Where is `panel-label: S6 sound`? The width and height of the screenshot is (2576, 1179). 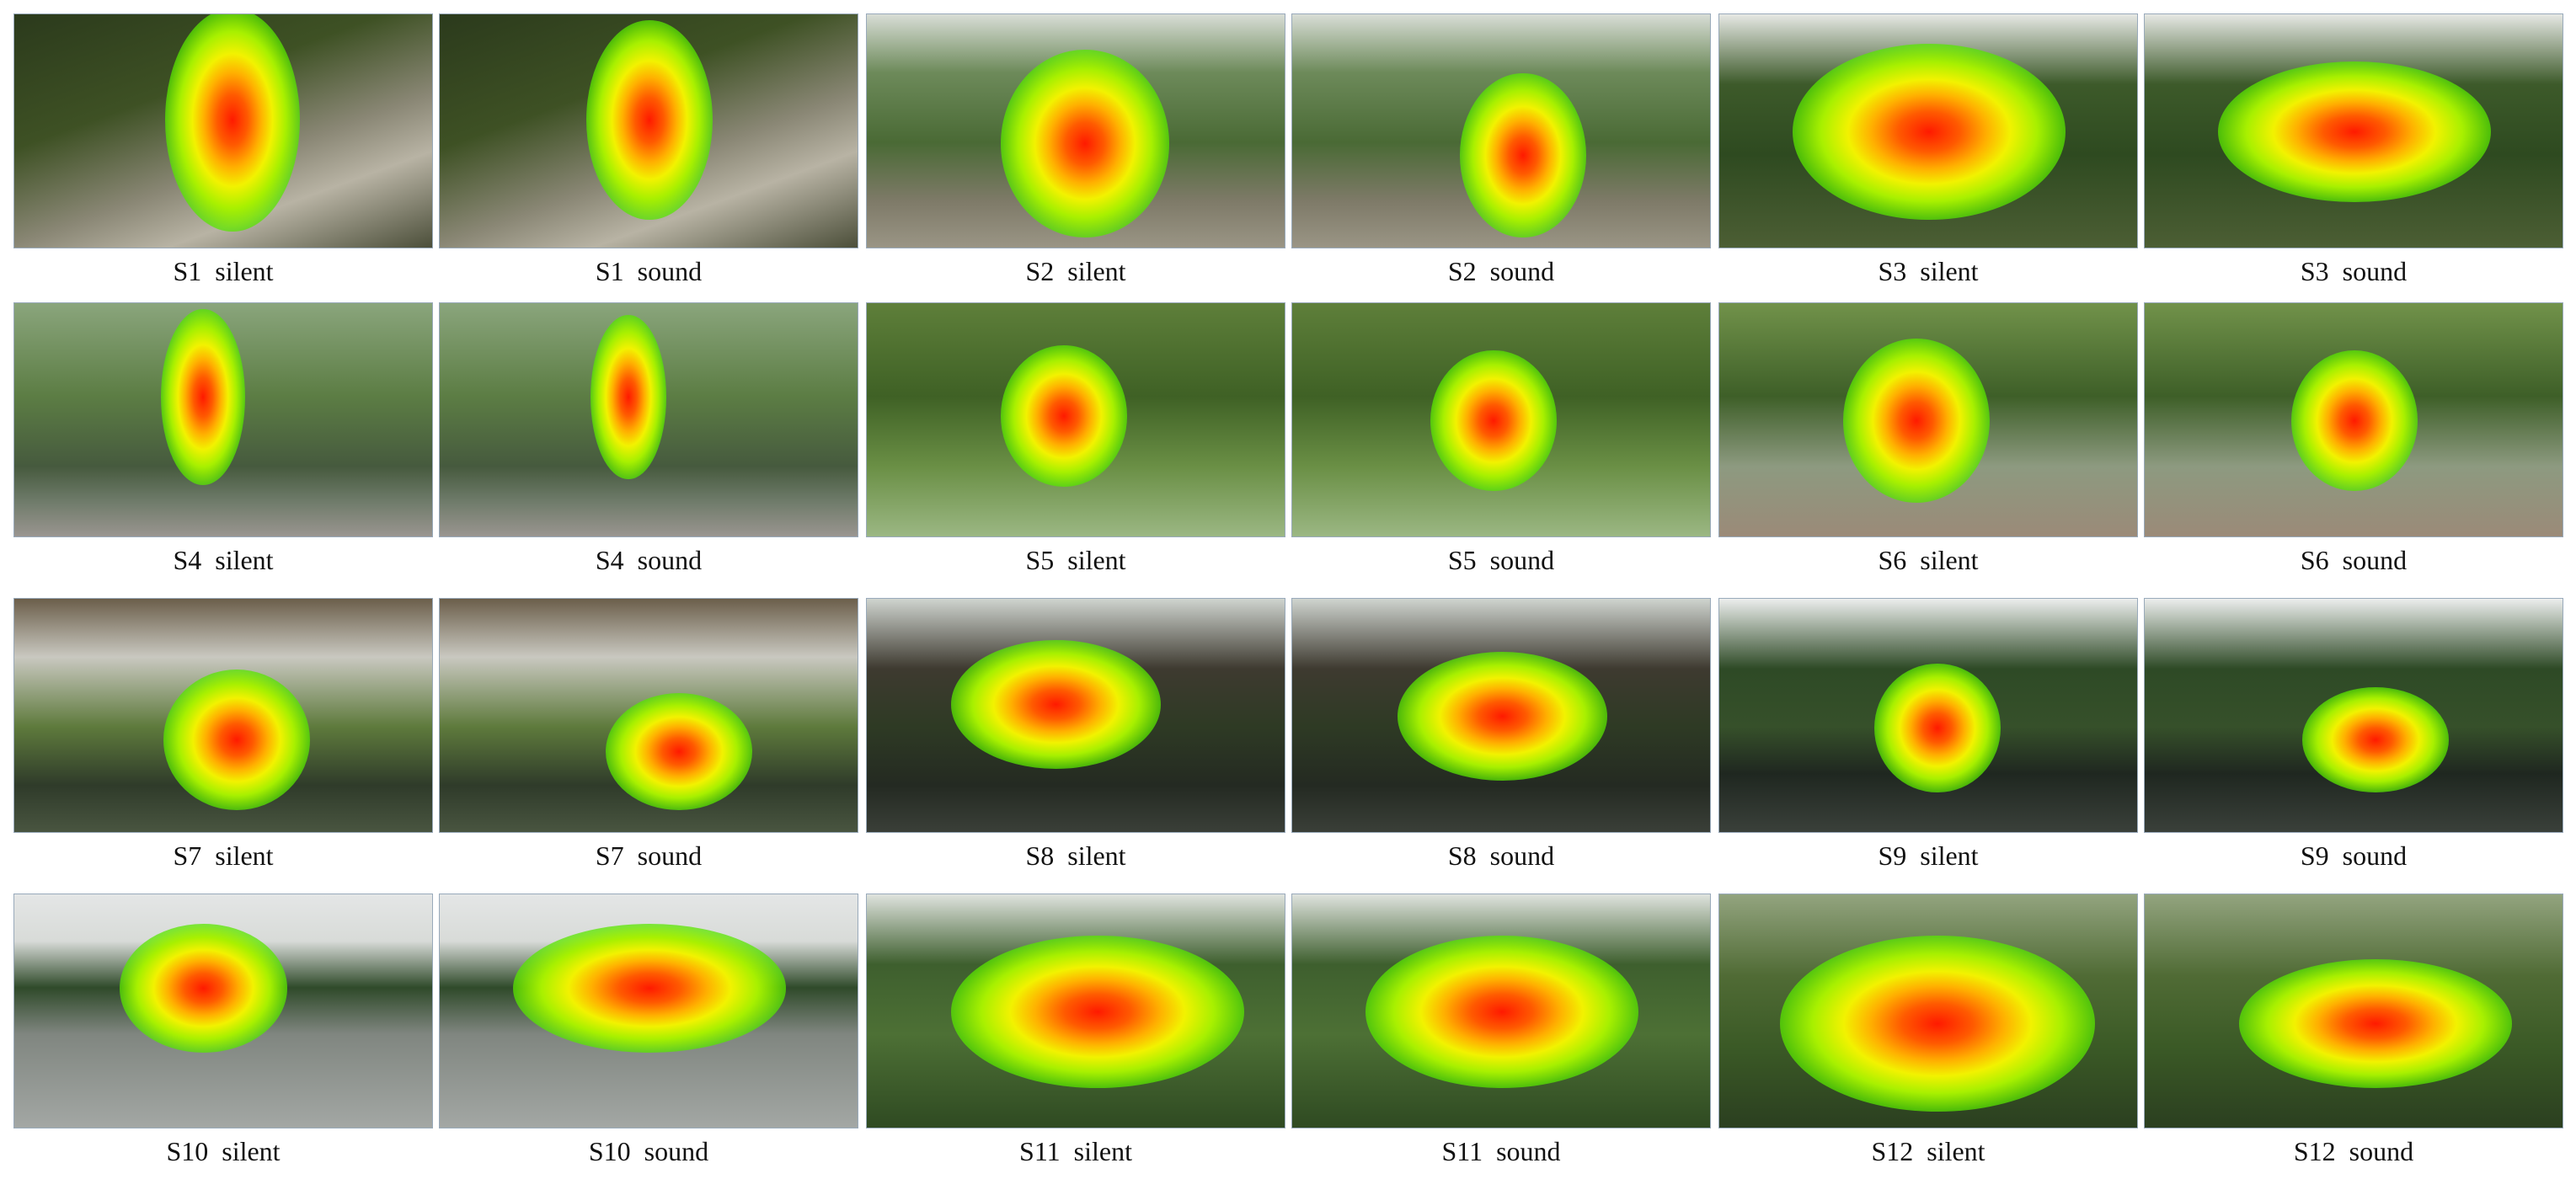 panel-label: S6 sound is located at coordinates (2354, 560).